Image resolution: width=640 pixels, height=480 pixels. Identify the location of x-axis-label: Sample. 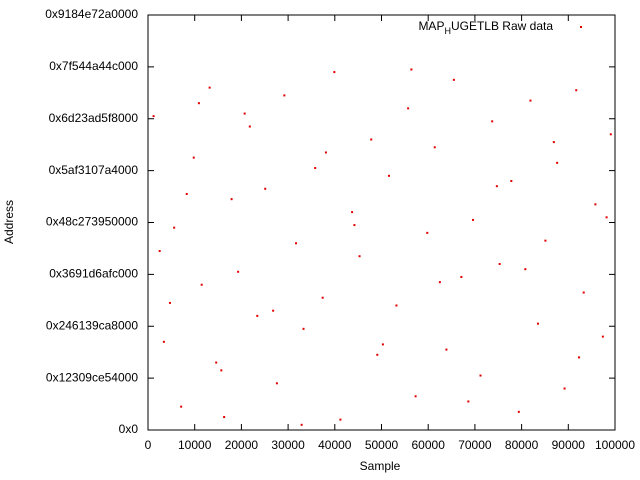
(380, 466).